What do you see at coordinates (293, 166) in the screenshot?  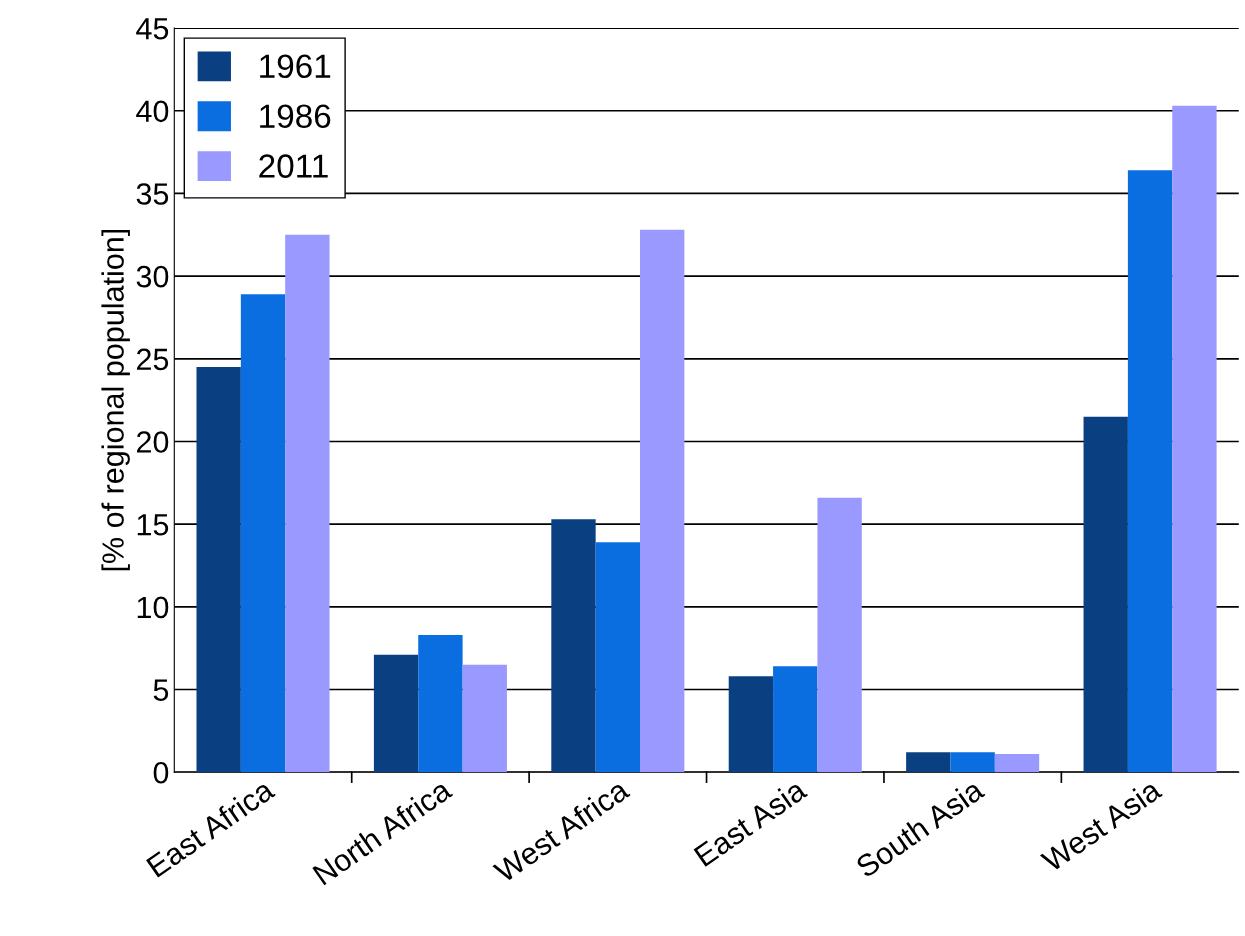 I see `legend-label: 2011` at bounding box center [293, 166].